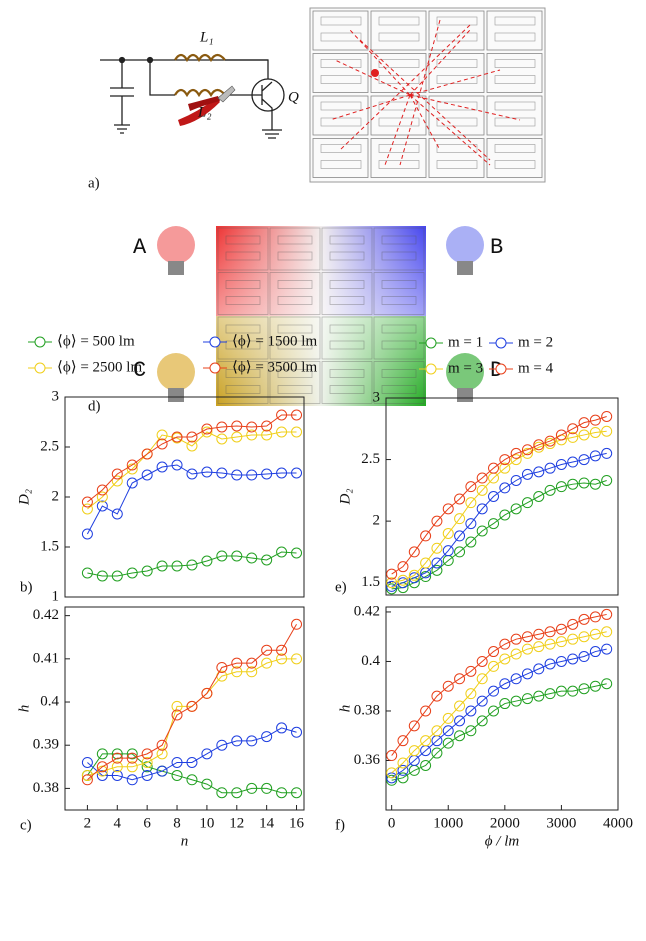  What do you see at coordinates (340, 825) in the screenshot?
I see `panel-label: f)` at bounding box center [340, 825].